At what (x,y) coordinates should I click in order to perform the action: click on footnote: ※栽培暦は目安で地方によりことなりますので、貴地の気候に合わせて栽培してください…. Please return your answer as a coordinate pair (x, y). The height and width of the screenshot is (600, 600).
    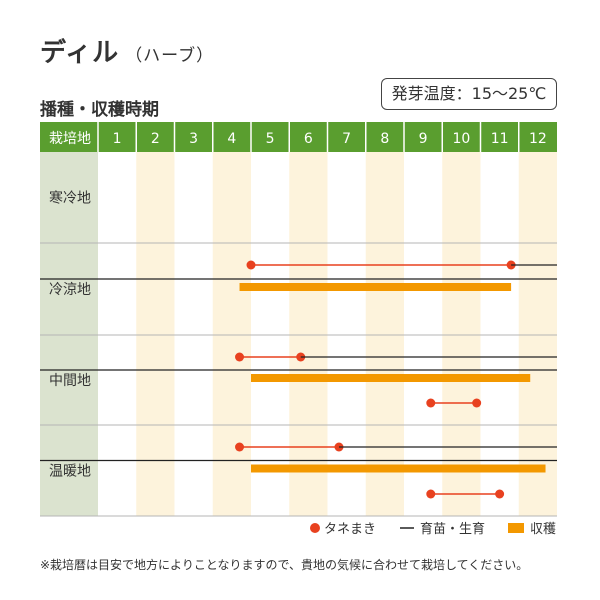
    Looking at the image, I should click on (284, 565).